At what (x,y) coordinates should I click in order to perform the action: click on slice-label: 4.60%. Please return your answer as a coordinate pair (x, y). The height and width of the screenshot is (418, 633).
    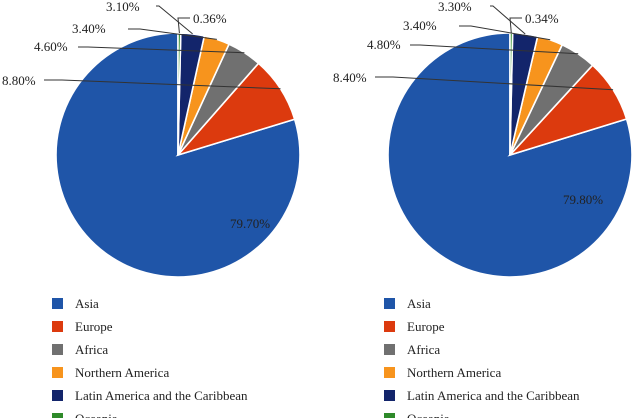
    Looking at the image, I should click on (51, 46).